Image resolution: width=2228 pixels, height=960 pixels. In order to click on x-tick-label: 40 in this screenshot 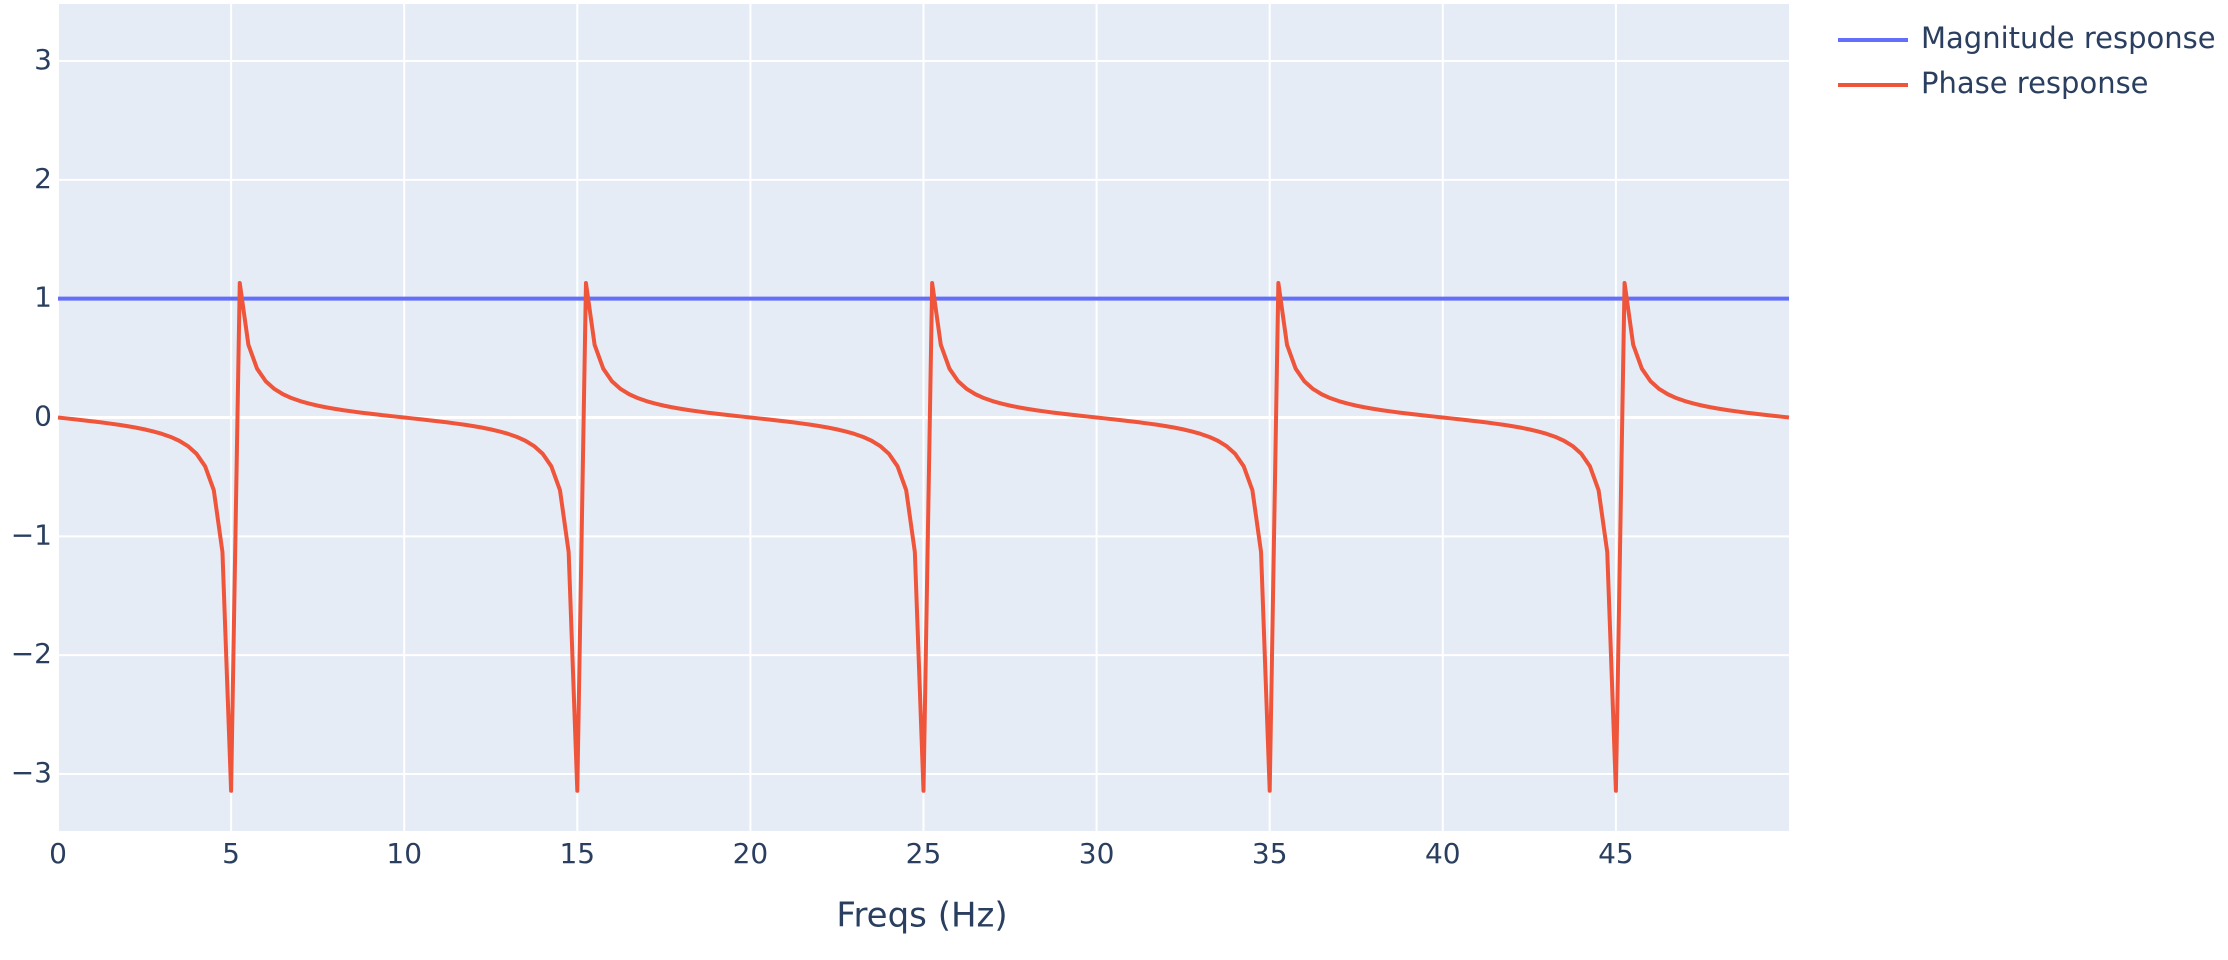, I will do `click(1443, 853)`.